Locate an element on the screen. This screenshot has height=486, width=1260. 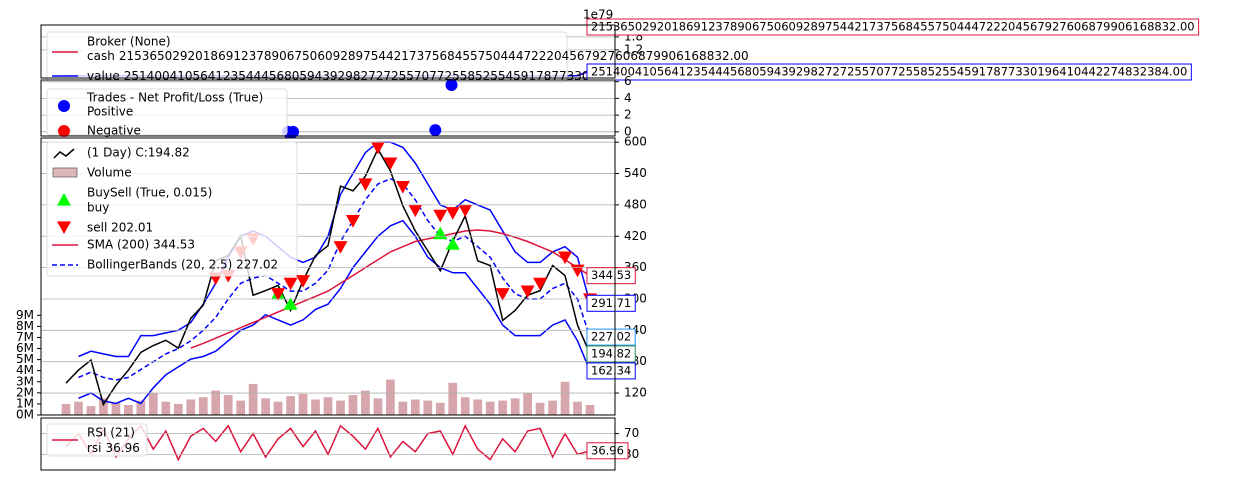
y-tick-label: 2M is located at coordinates (25, 392).